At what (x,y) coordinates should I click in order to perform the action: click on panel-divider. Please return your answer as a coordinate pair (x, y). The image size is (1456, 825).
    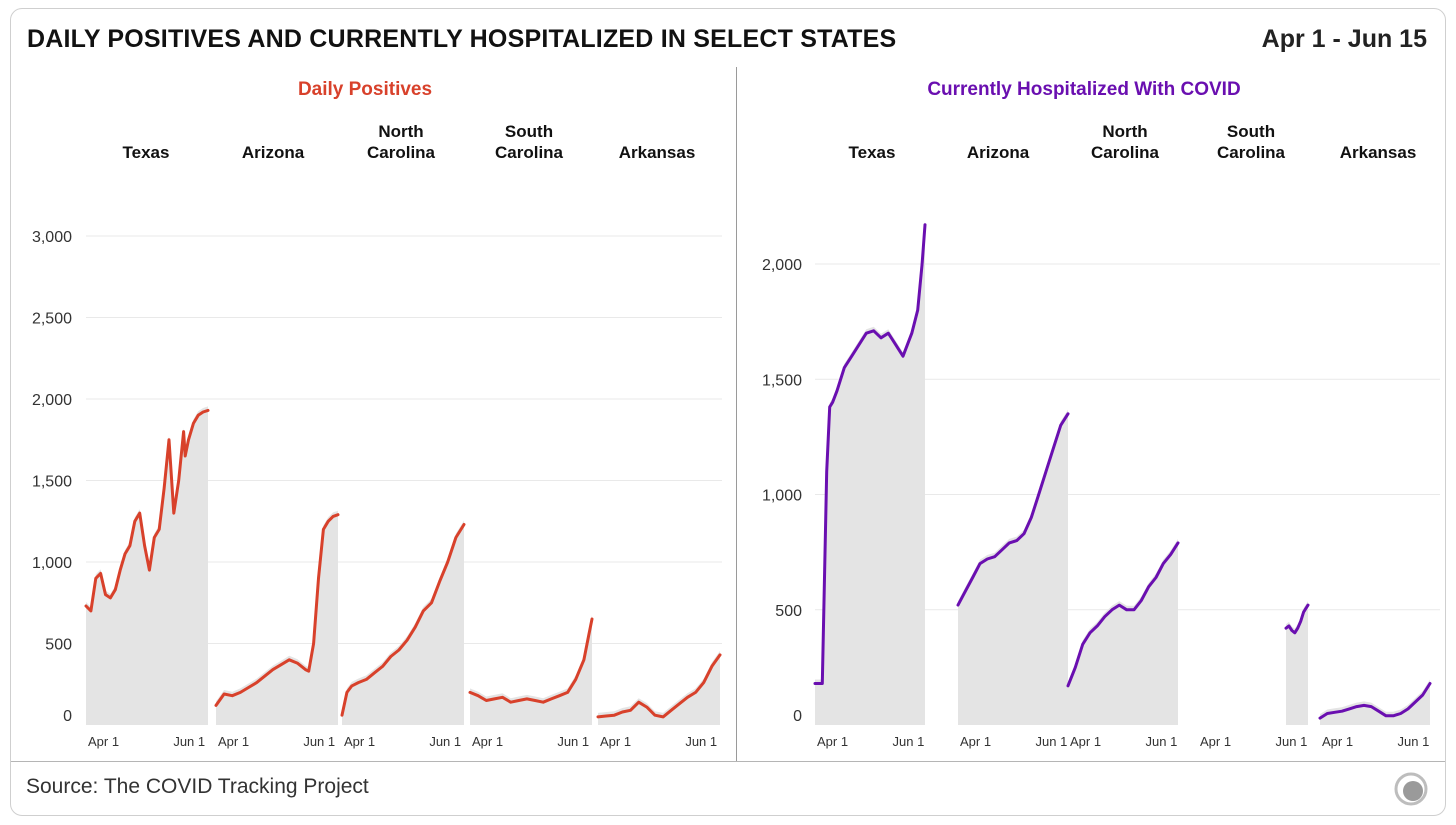
    Looking at the image, I should click on (736, 414).